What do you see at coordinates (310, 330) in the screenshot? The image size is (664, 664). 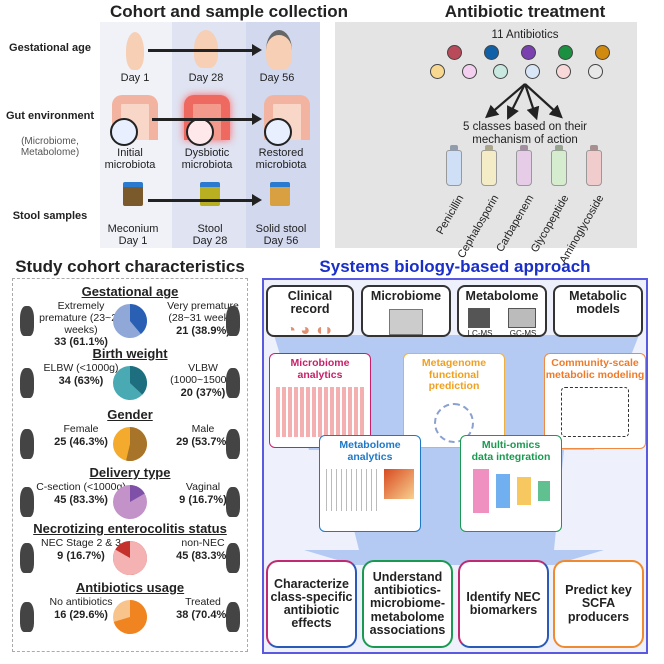 I see `clinical-icons: ◔ ◕ ◖◗` at bounding box center [310, 330].